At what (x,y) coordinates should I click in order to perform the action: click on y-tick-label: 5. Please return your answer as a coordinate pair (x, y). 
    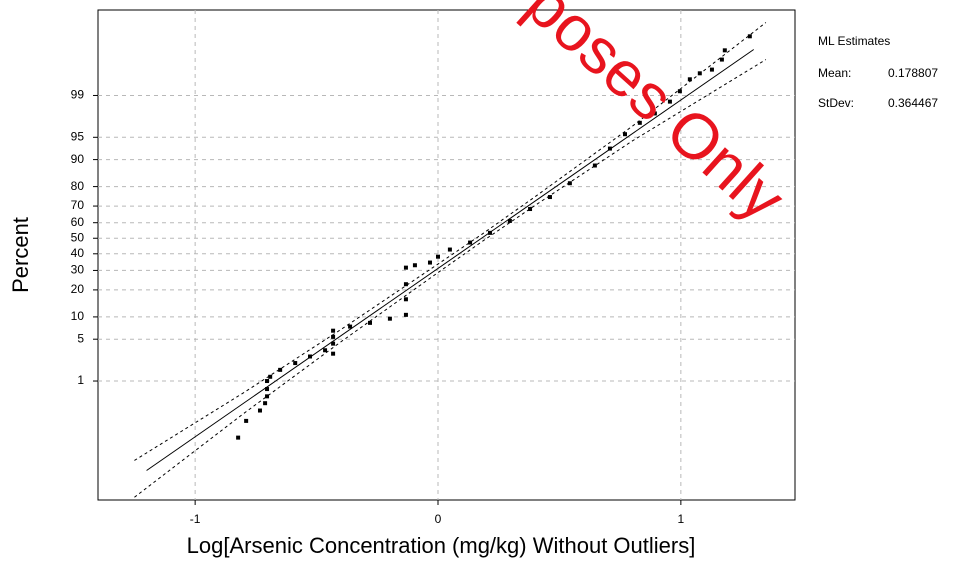
    Looking at the image, I should click on (80, 338).